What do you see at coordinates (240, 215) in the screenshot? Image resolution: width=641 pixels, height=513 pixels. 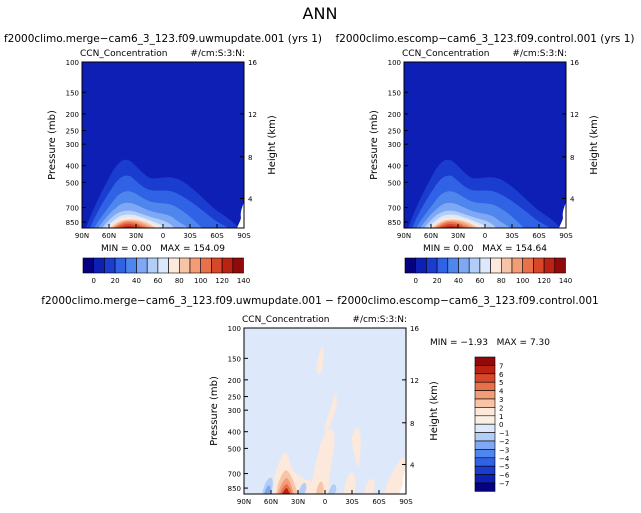 I see `panel-a-antarctica` at bounding box center [240, 215].